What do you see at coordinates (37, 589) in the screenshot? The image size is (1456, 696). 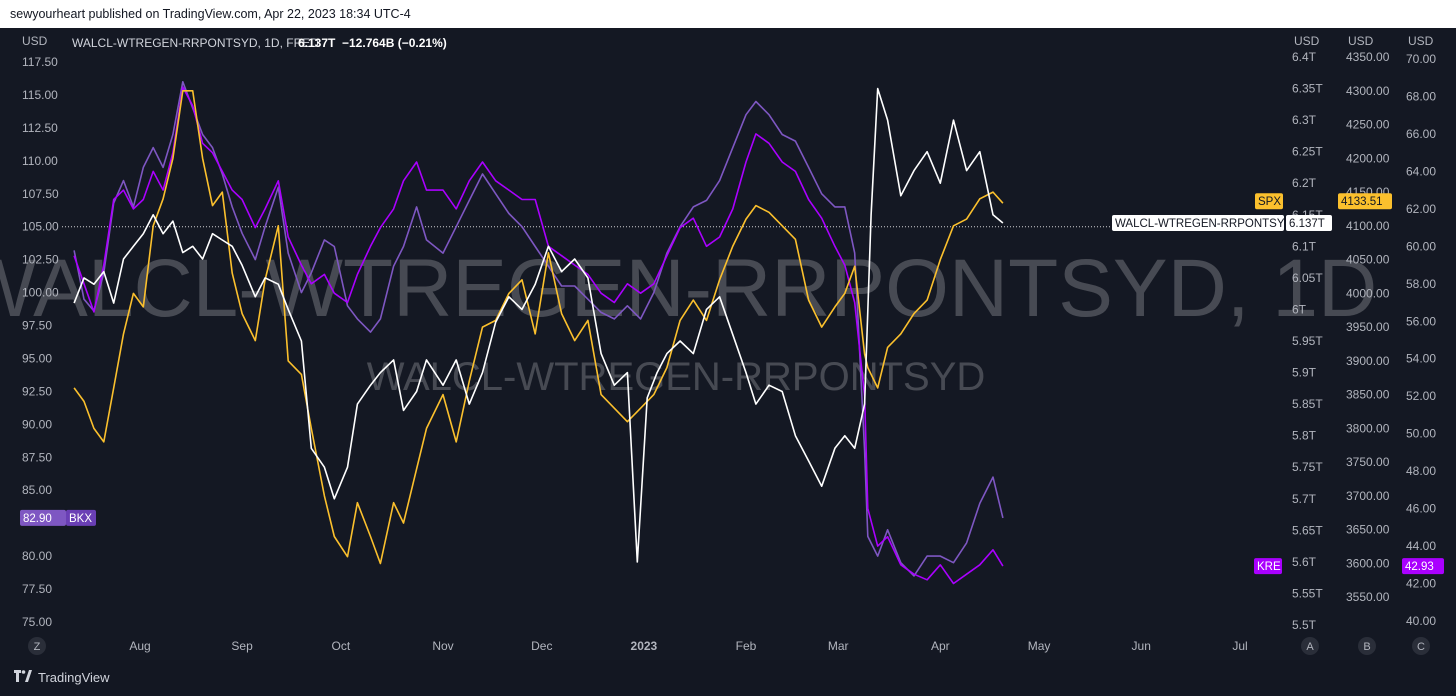 I see `axis-tick-bkx: 77.50` at bounding box center [37, 589].